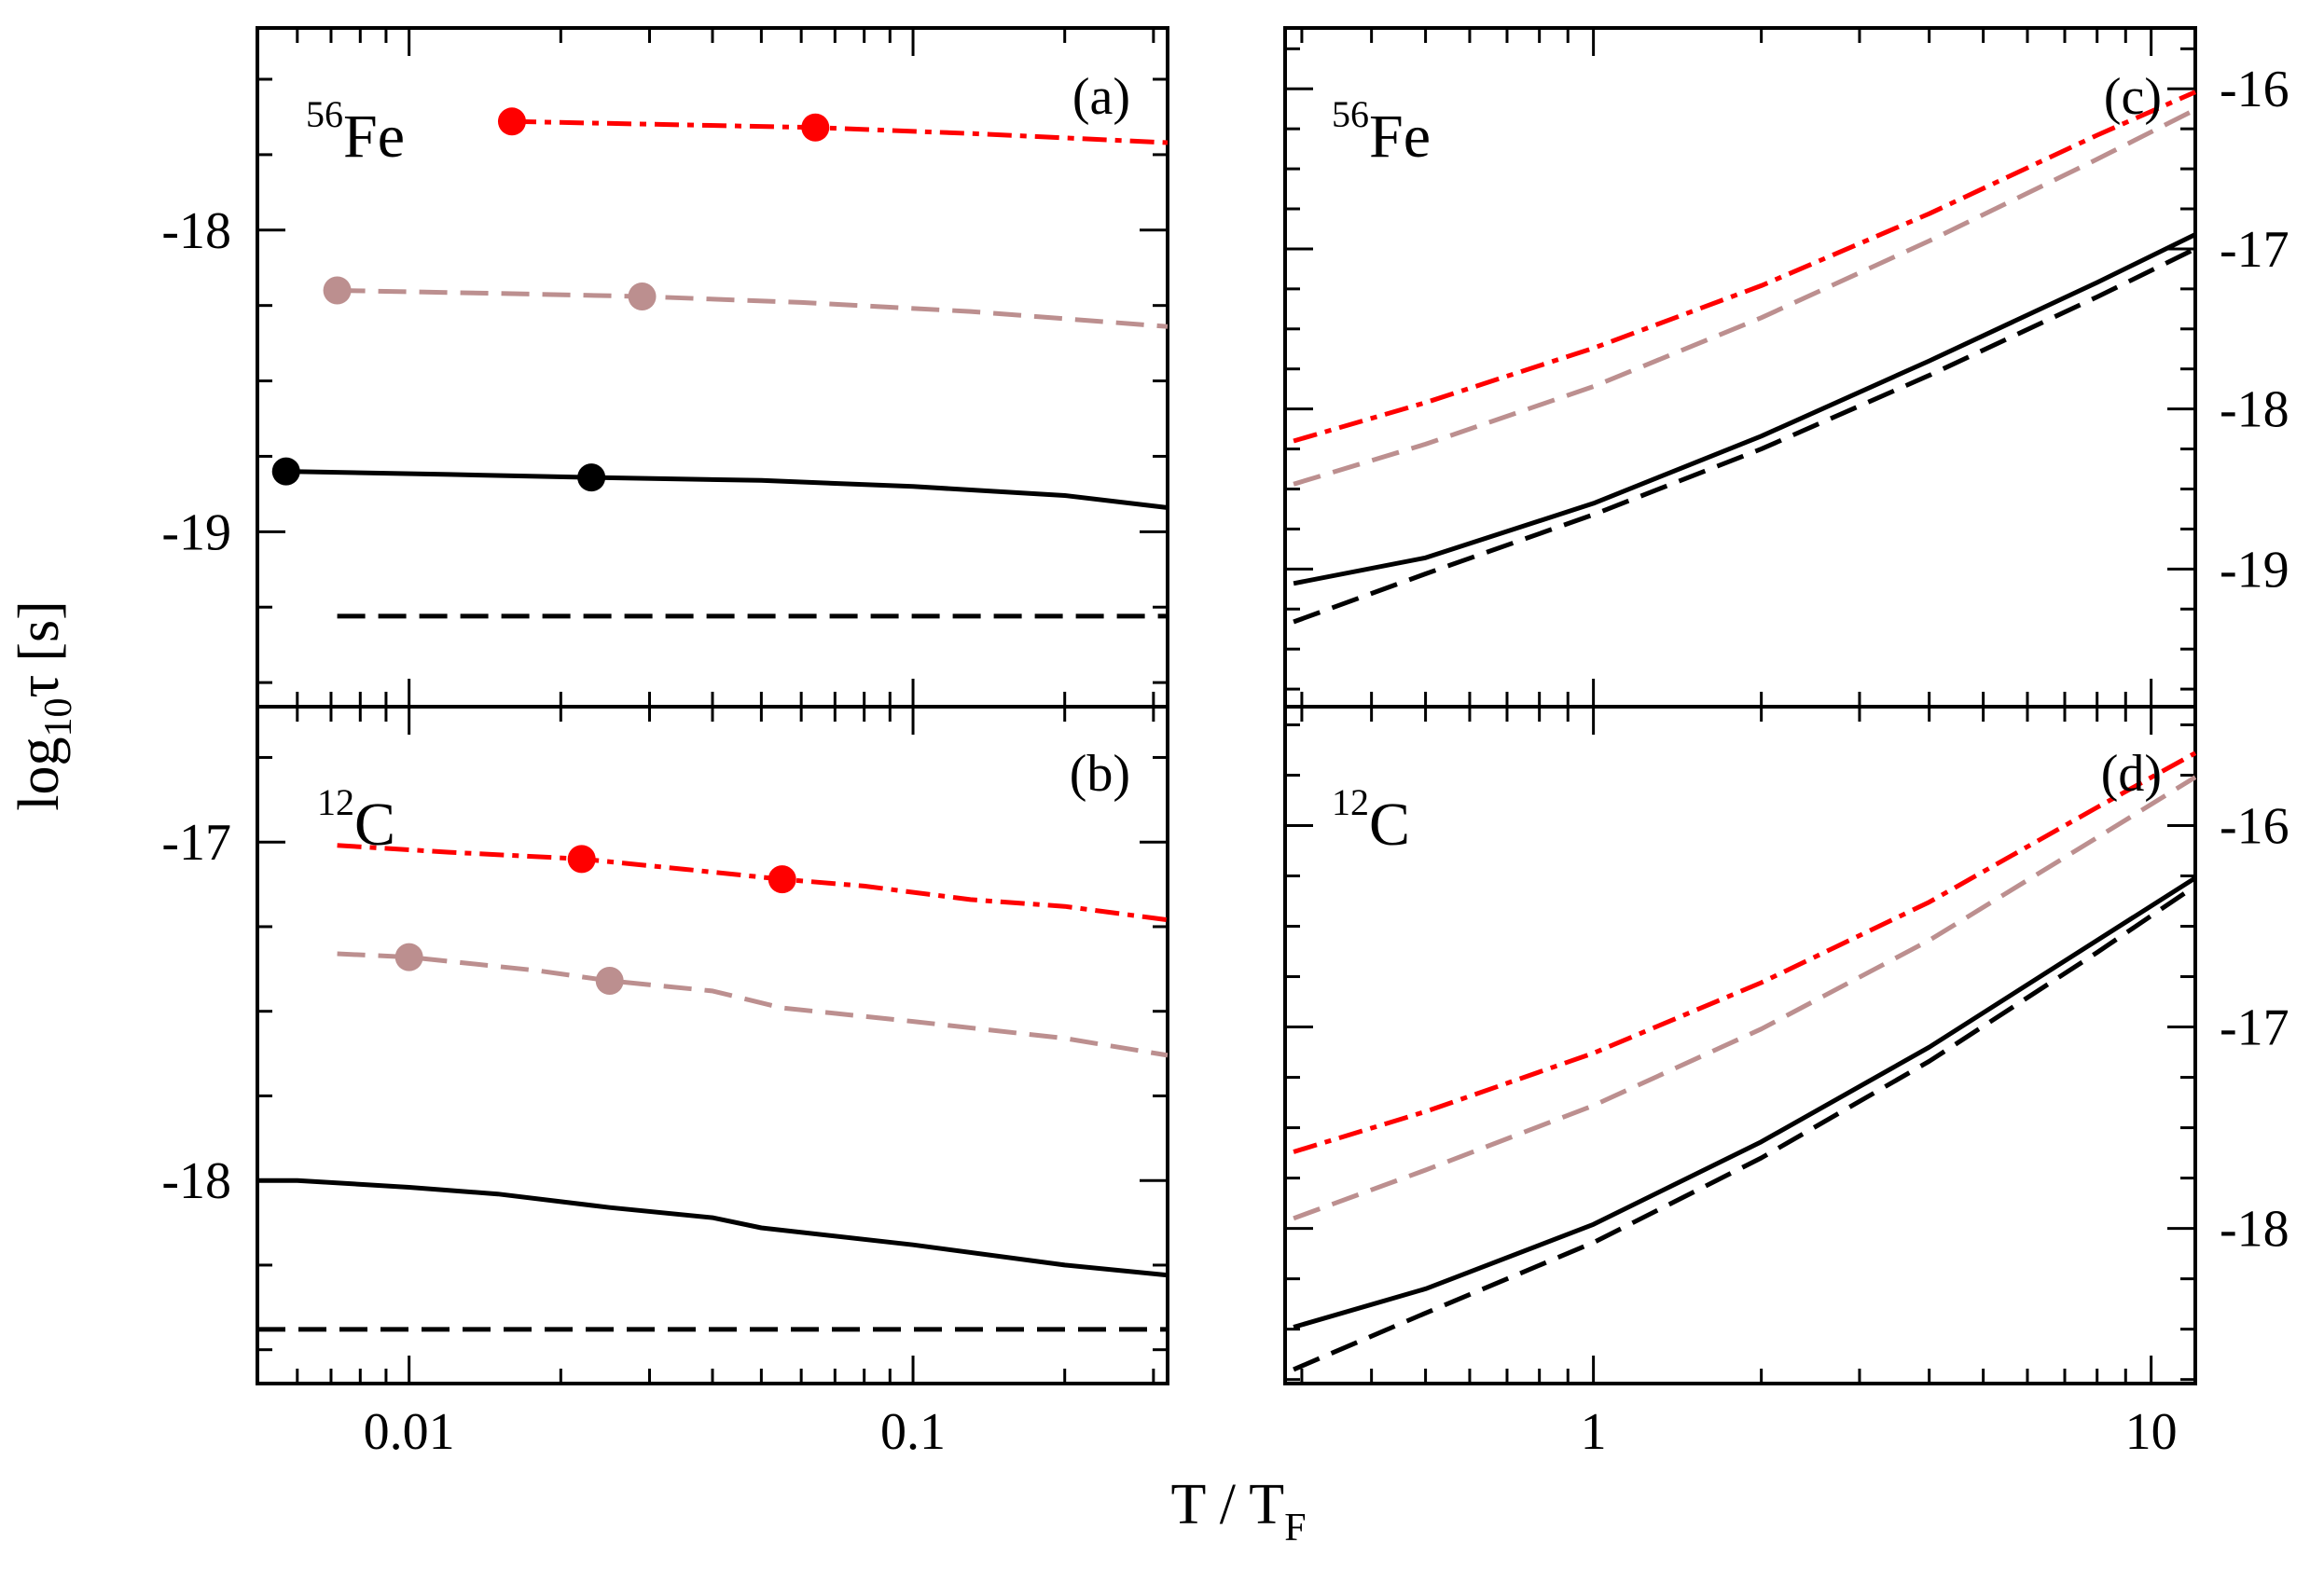  Describe the element at coordinates (2133, 97) in the screenshot. I see `panel-c-label: (c)` at that location.